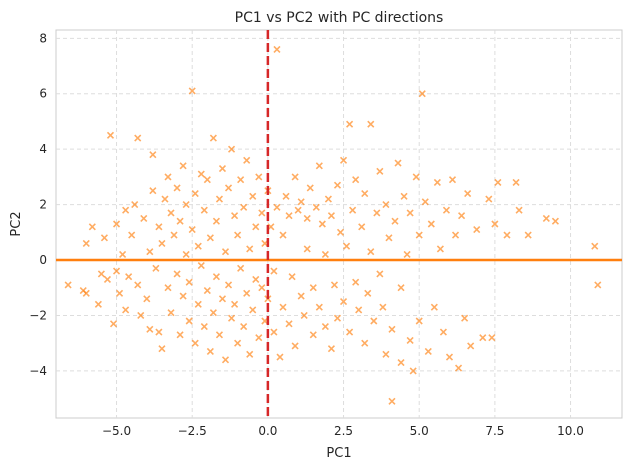 This screenshot has height=472, width=631. Describe the element at coordinates (38, 371) in the screenshot. I see `y-tick-label: −4` at that location.